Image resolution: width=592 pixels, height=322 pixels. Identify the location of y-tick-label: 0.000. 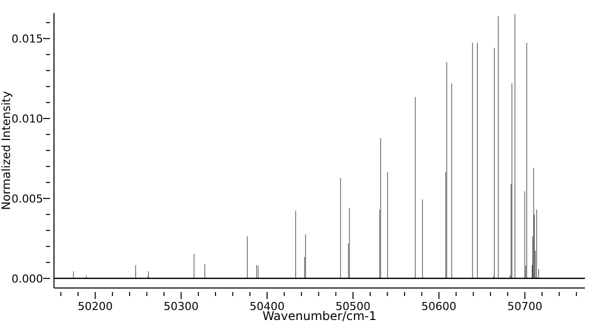
(27, 279).